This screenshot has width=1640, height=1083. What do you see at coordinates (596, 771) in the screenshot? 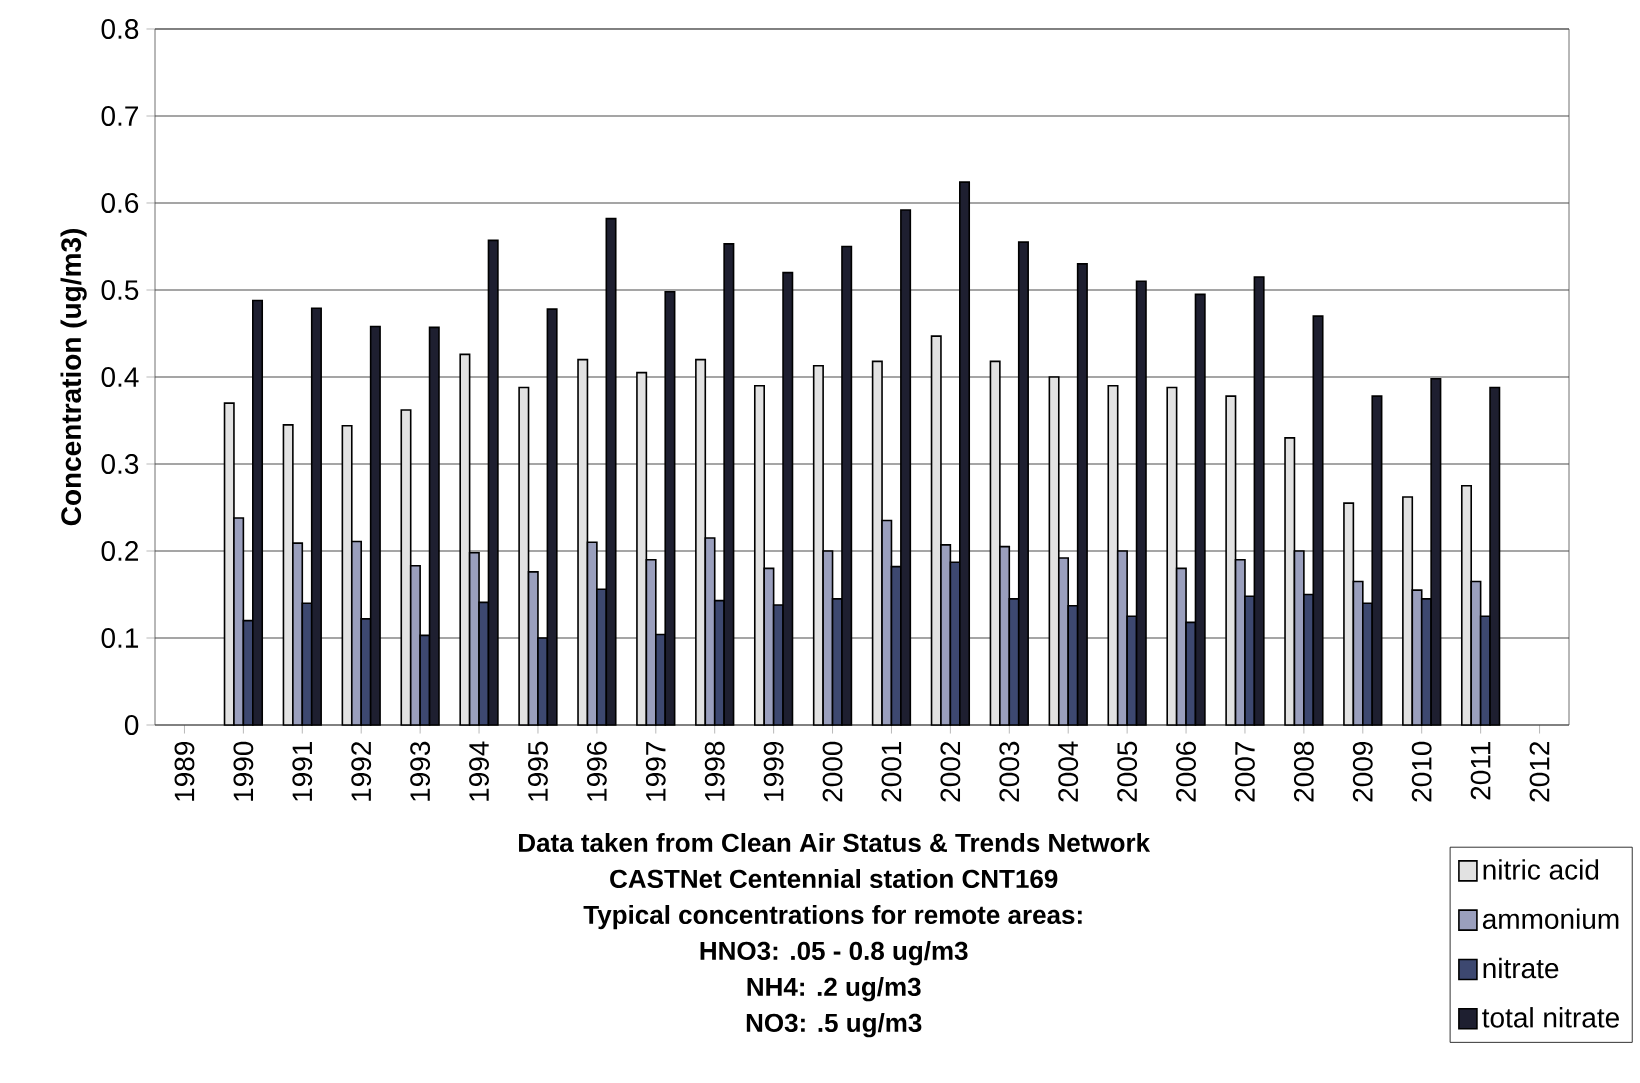
I see `x-tick-label: 1996` at bounding box center [596, 771].